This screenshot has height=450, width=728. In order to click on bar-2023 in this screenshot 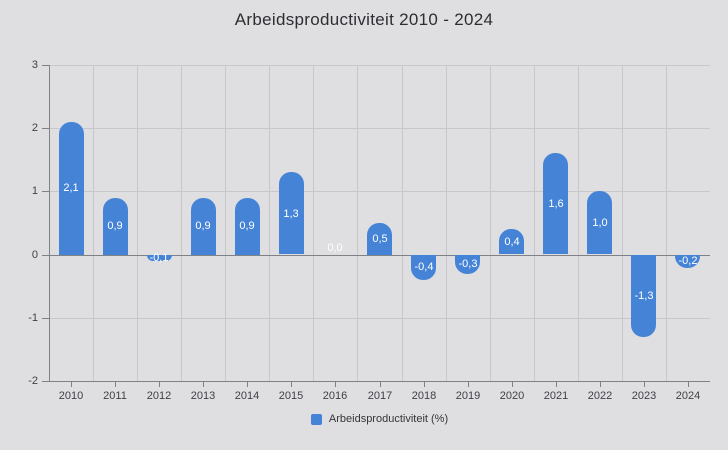, I will do `click(643, 296)`.